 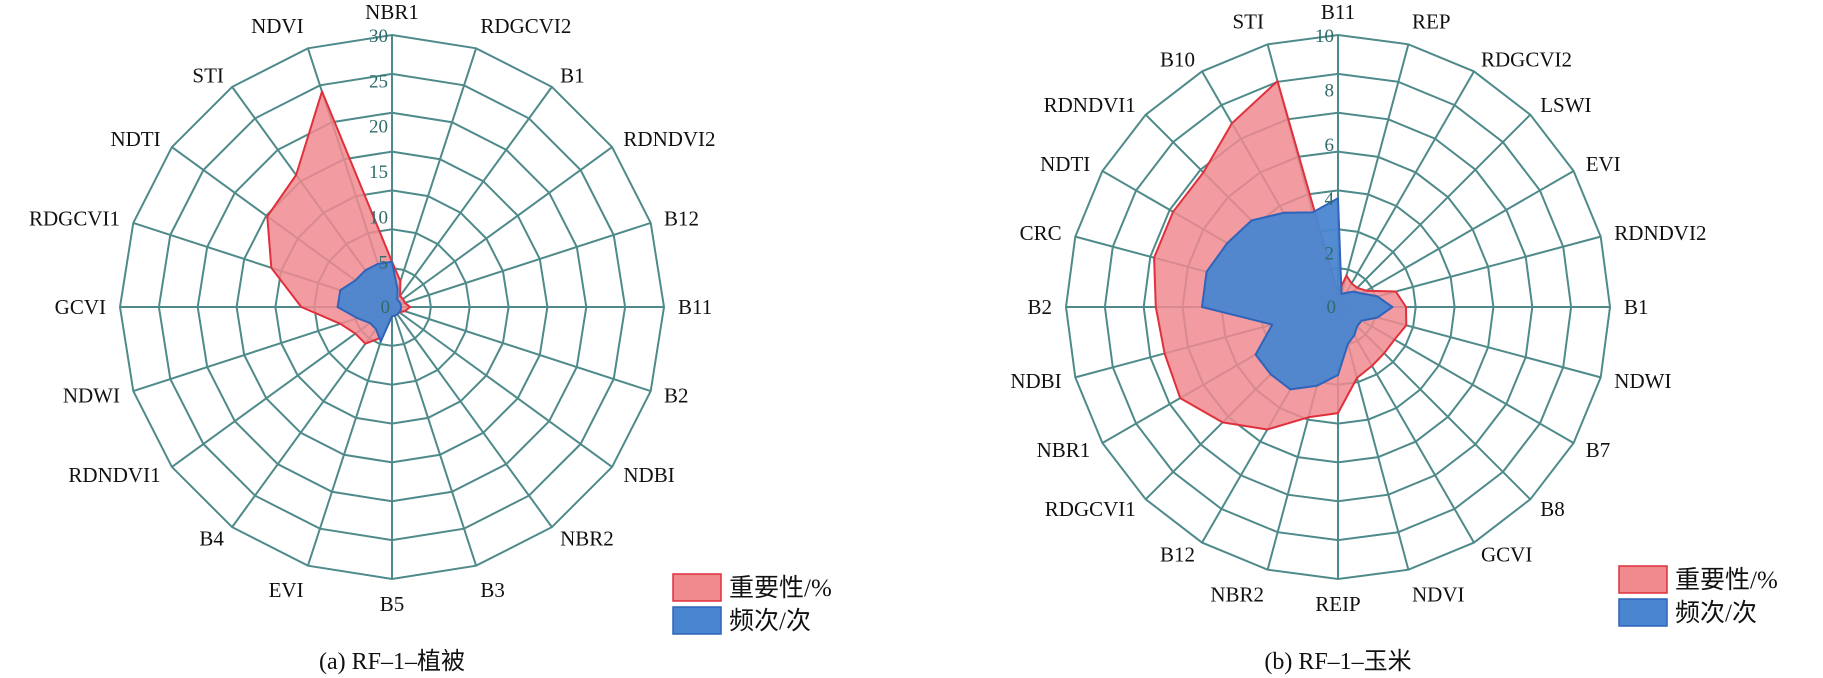 What do you see at coordinates (378, 81) in the screenshot?
I see `tick-label: 25` at bounding box center [378, 81].